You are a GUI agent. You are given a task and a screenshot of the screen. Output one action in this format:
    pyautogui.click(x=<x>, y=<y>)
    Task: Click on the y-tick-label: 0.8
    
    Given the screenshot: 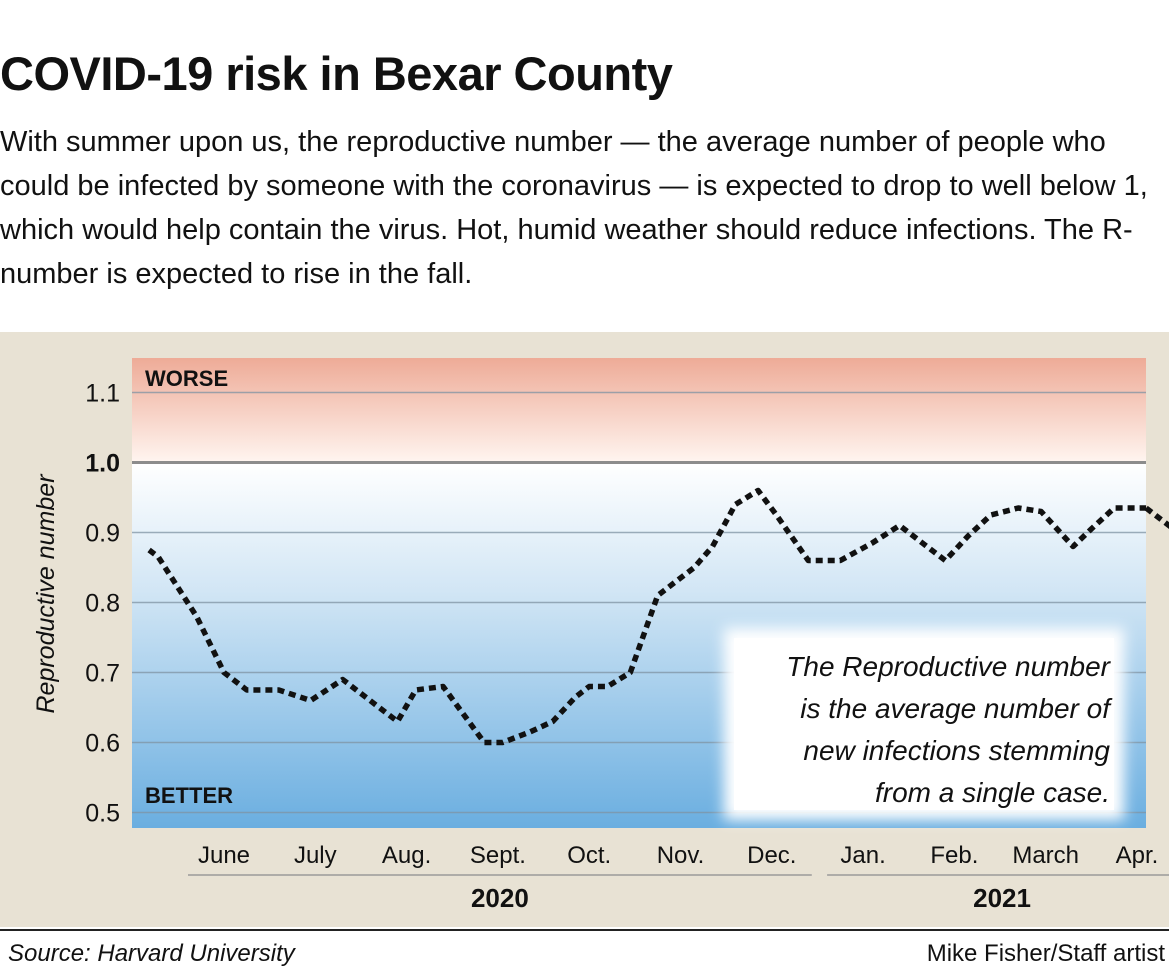 What is the action you would take?
    pyautogui.click(x=102, y=604)
    